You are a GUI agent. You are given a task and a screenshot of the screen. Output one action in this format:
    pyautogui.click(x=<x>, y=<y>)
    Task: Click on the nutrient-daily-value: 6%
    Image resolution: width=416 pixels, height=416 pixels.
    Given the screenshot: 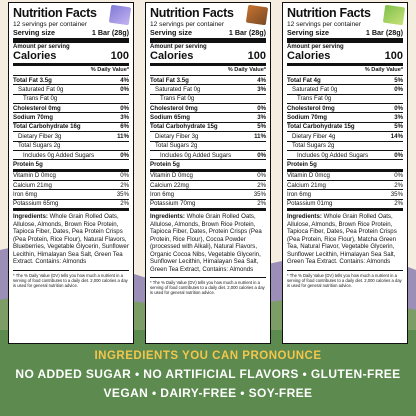 What is the action you would take?
    pyautogui.click(x=124, y=127)
    